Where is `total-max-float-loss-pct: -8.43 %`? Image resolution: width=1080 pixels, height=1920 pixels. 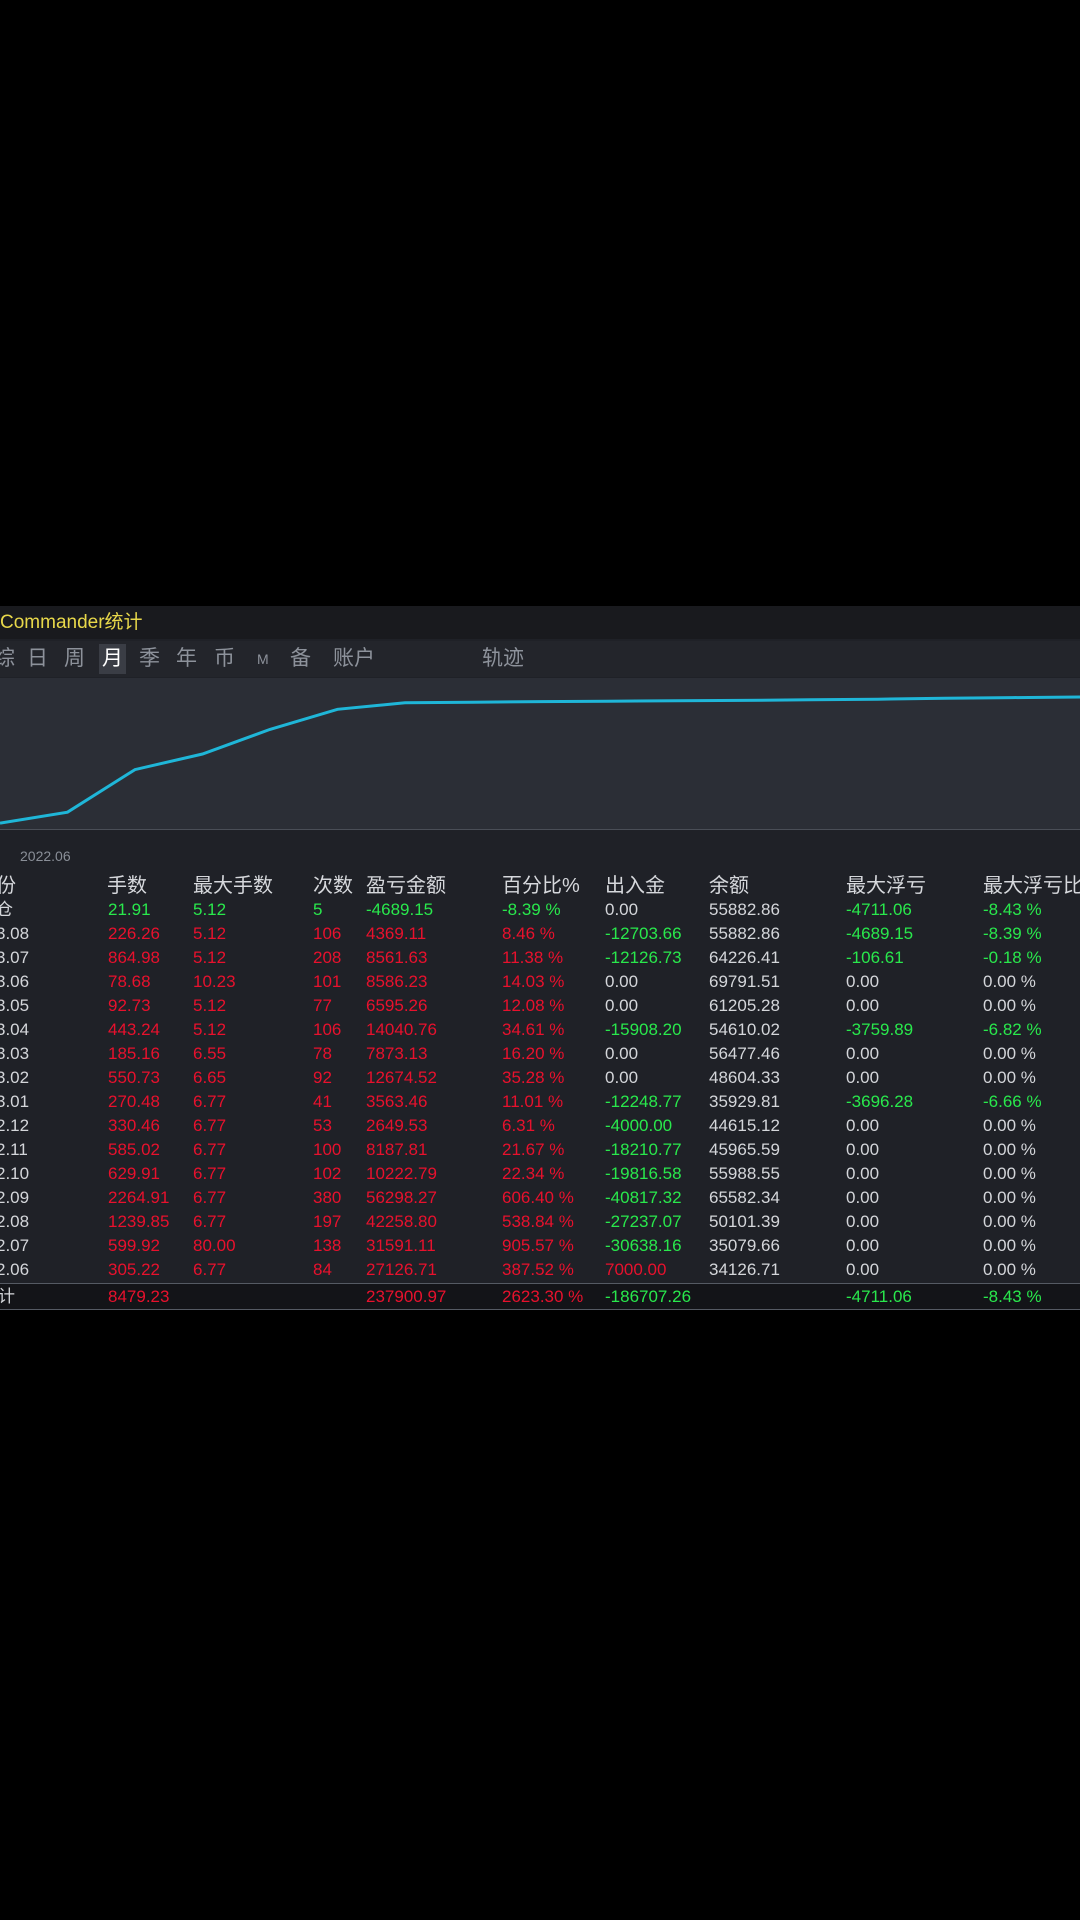
total-max-float-loss-pct: -8.43 % is located at coordinates (1012, 1296).